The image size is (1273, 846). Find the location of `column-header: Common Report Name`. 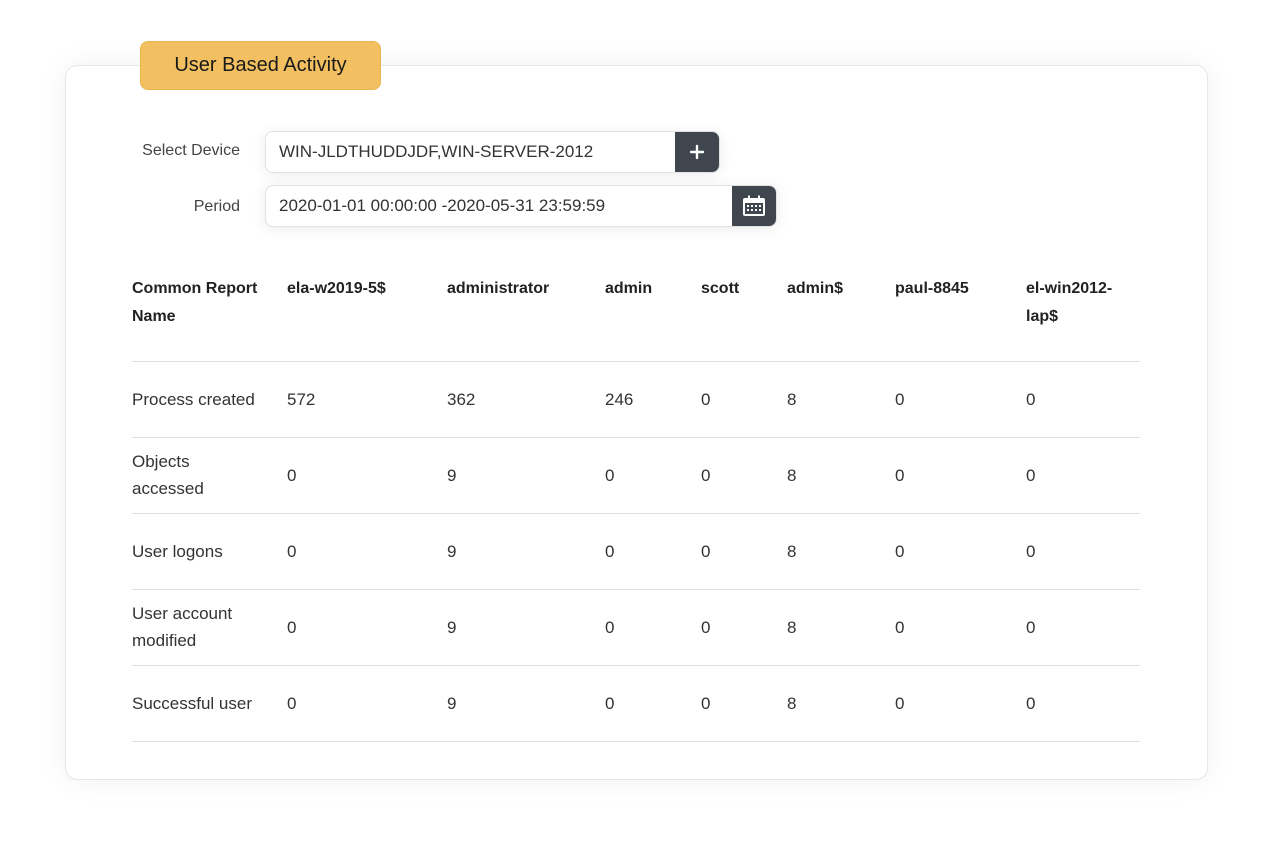

column-header: Common Report Name is located at coordinates (209, 316).